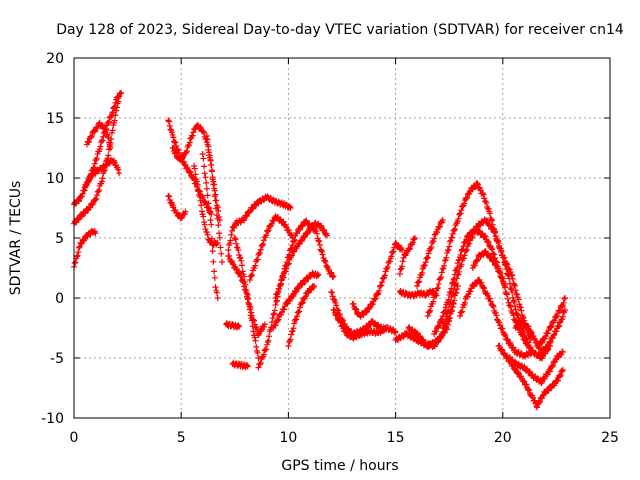 The height and width of the screenshot is (480, 640). I want to click on series-arc-ad, so click(430, 253).